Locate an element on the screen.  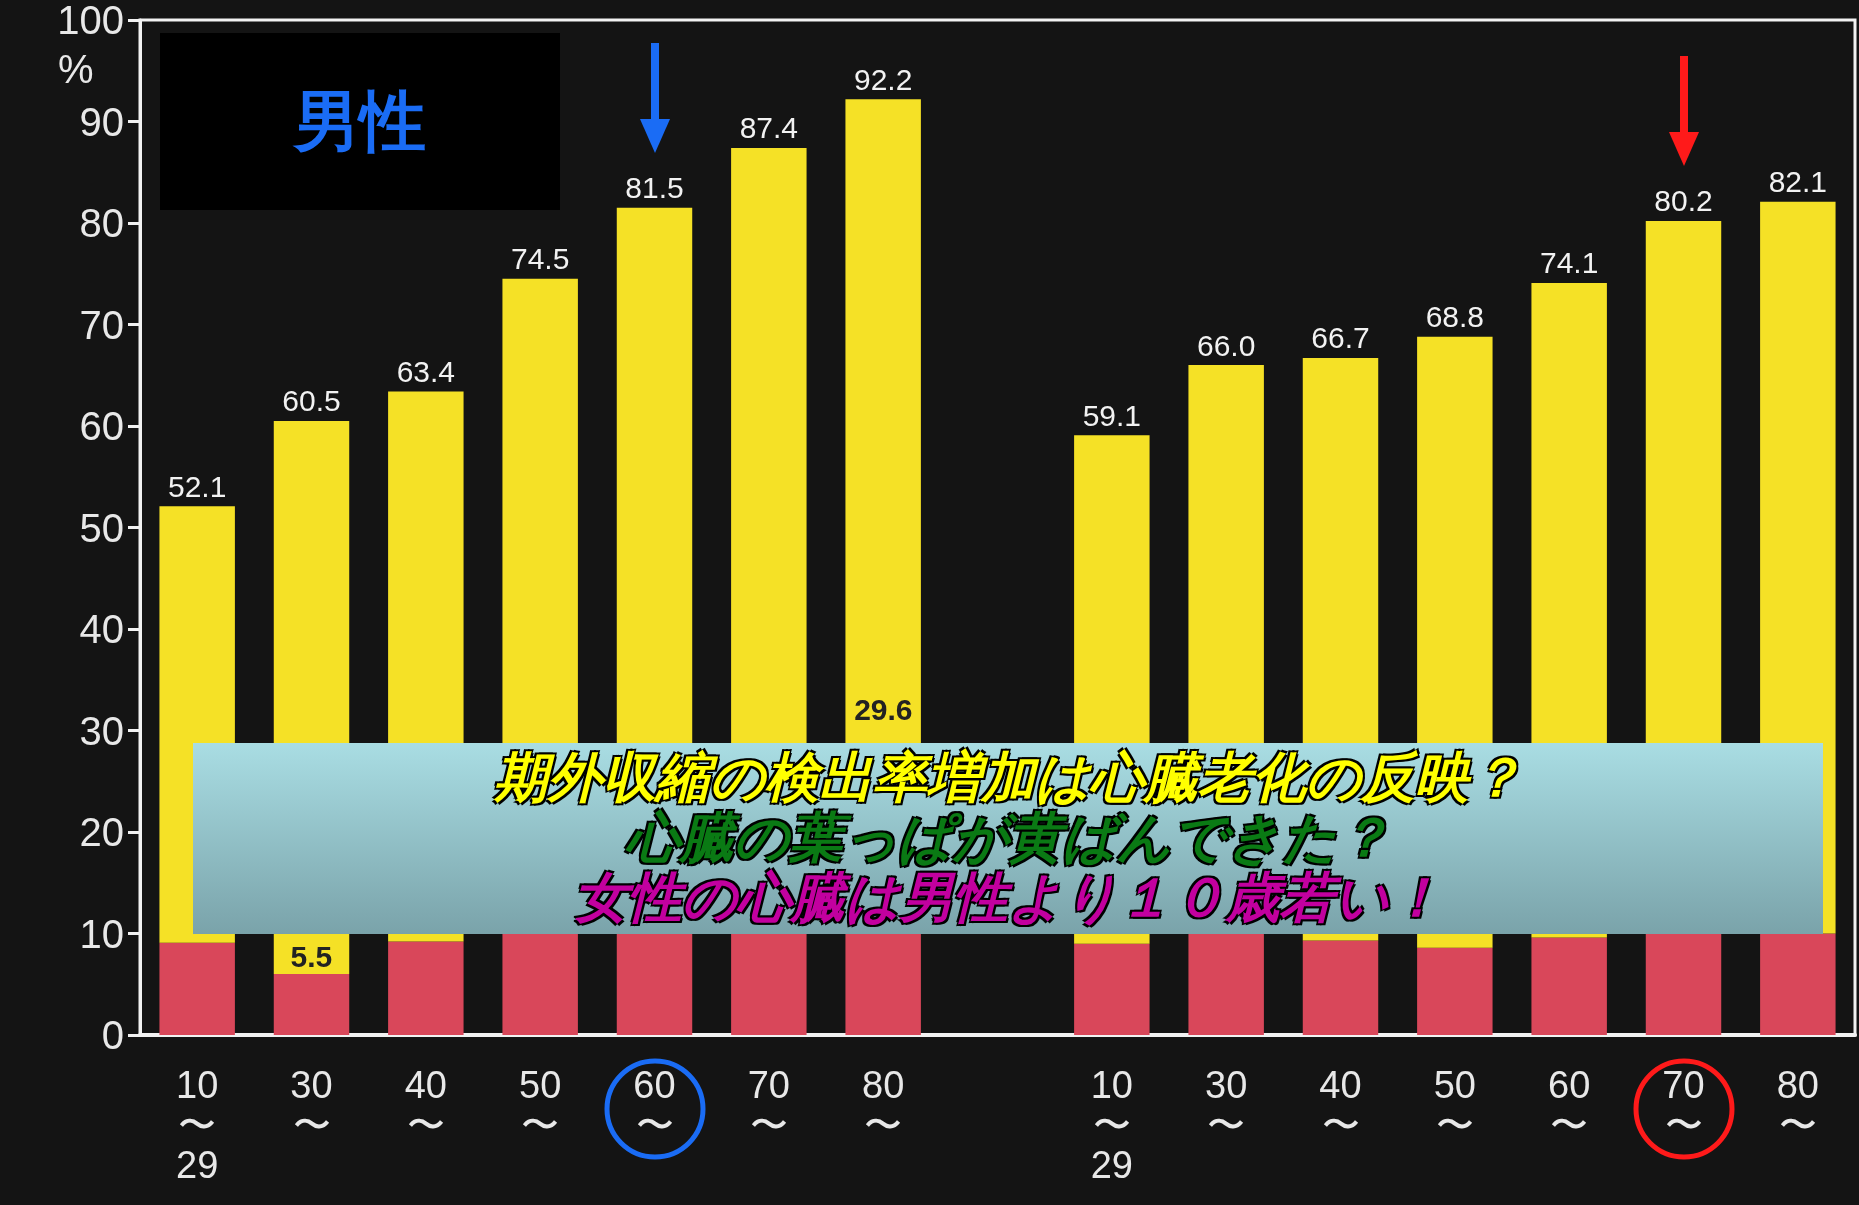
total-label: 92.2 is located at coordinates (883, 79).